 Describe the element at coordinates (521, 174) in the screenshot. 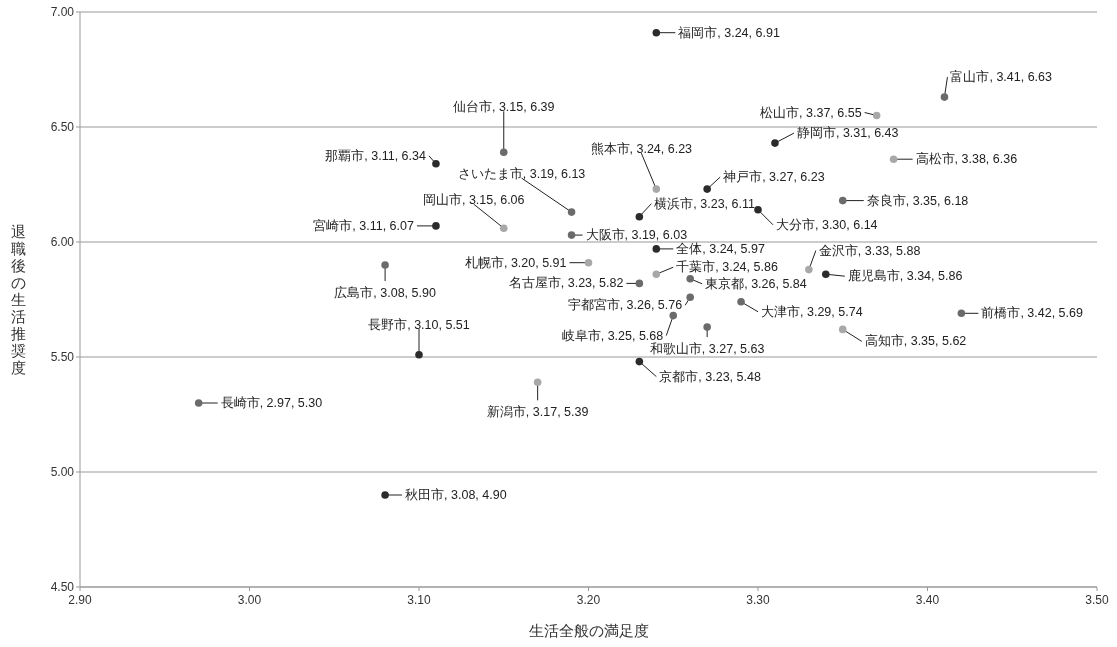

I see `data-label: さいたま市, 3.19, 6.13` at that location.